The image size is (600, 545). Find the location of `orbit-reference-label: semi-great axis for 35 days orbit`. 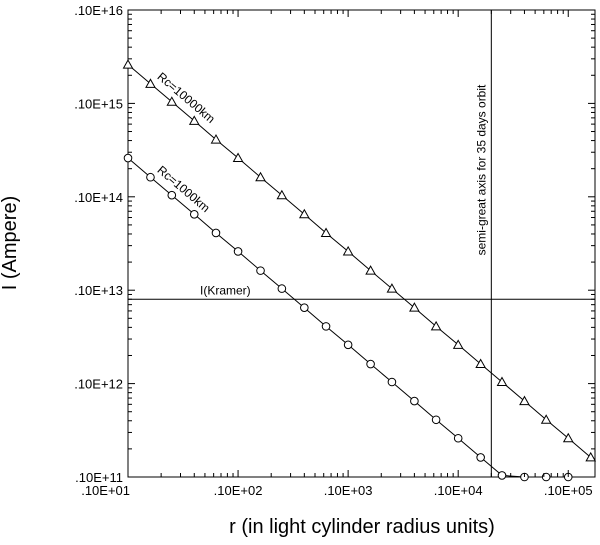

orbit-reference-label: semi-great axis for 35 days orbit is located at coordinates (481, 169).